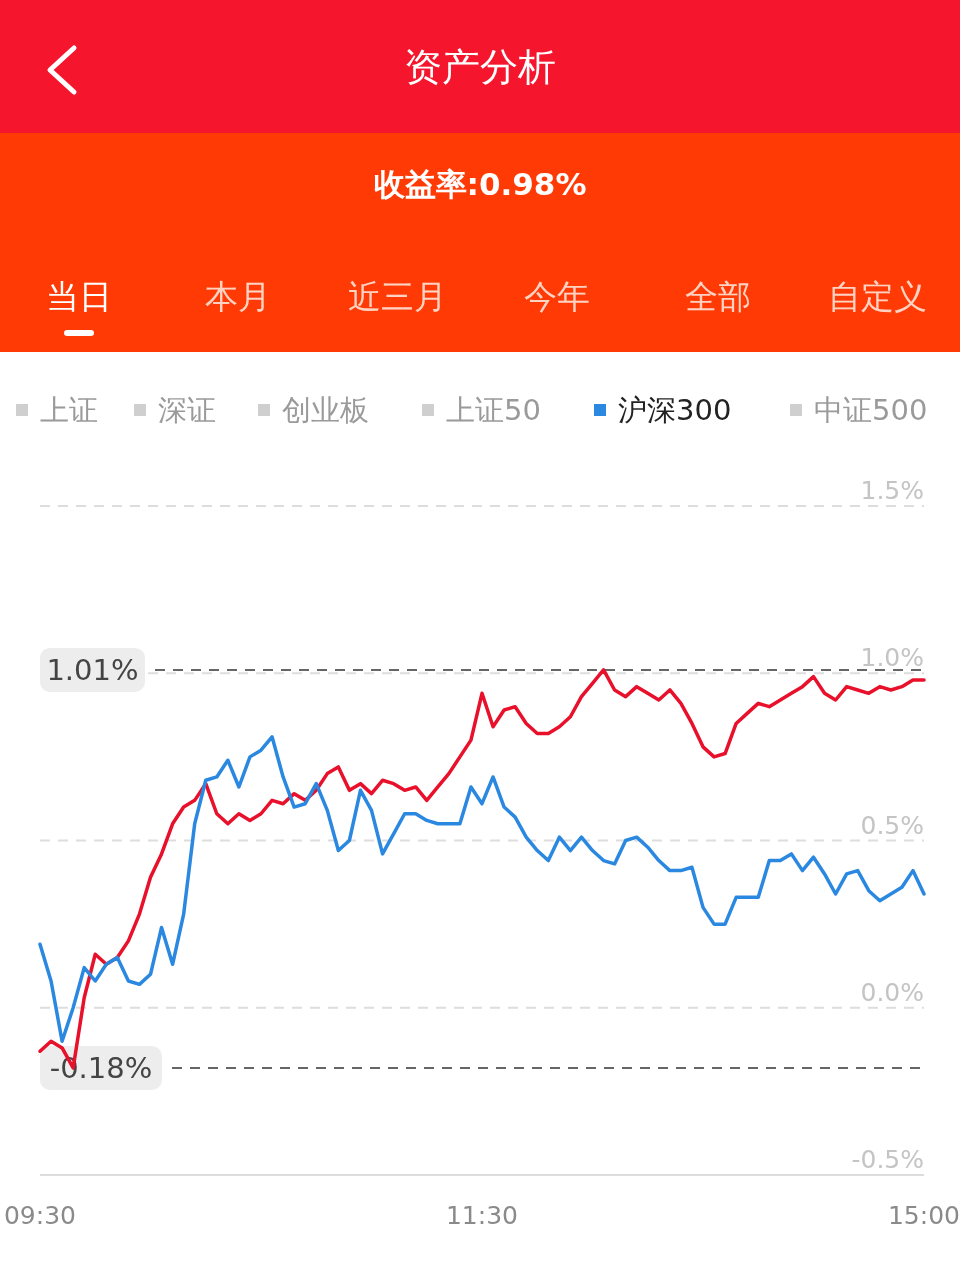 The height and width of the screenshot is (1264, 960). I want to click on text: 创业板, so click(325, 410).